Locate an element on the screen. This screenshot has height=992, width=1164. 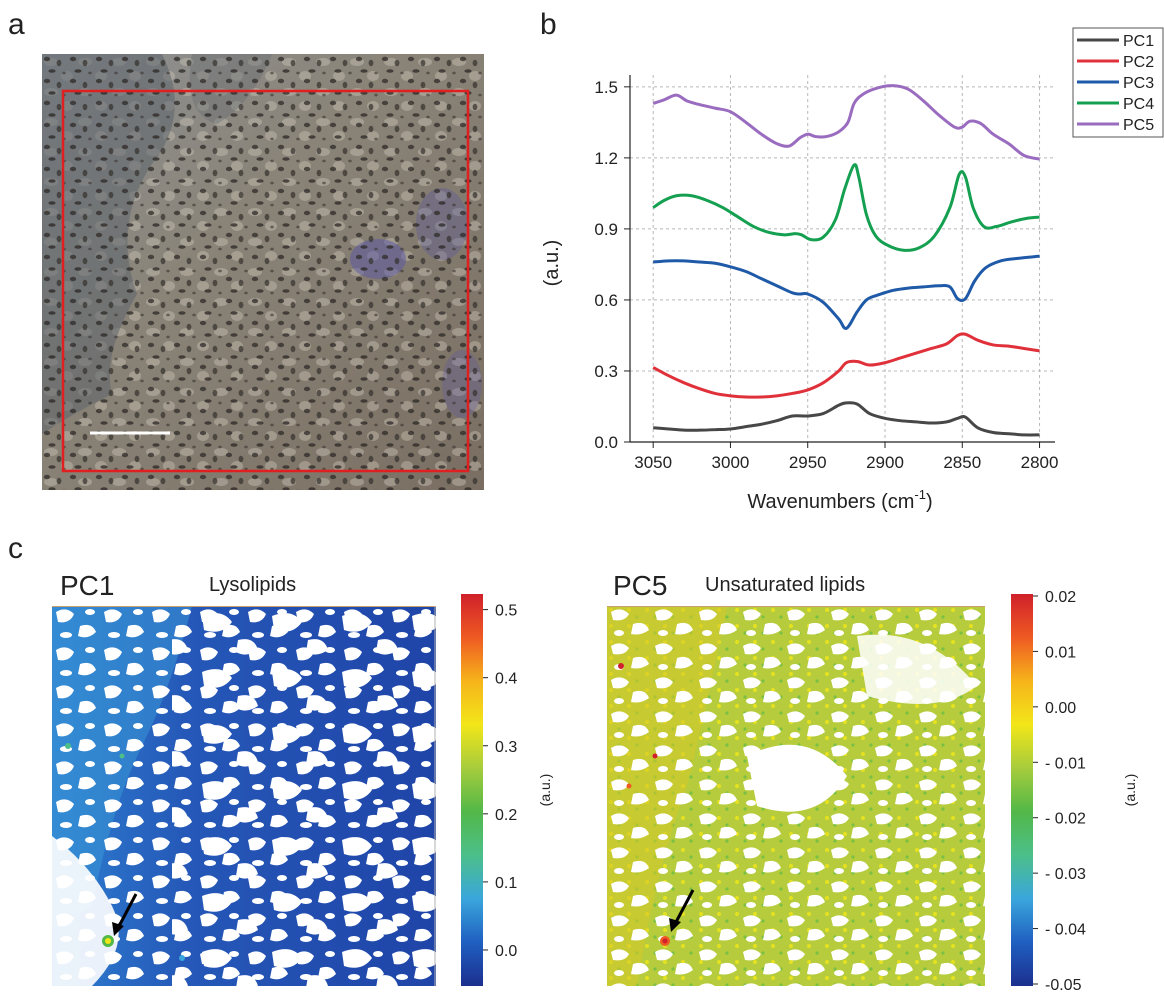
colorbar-tick-label: - 0.02 is located at coordinates (1065, 819).